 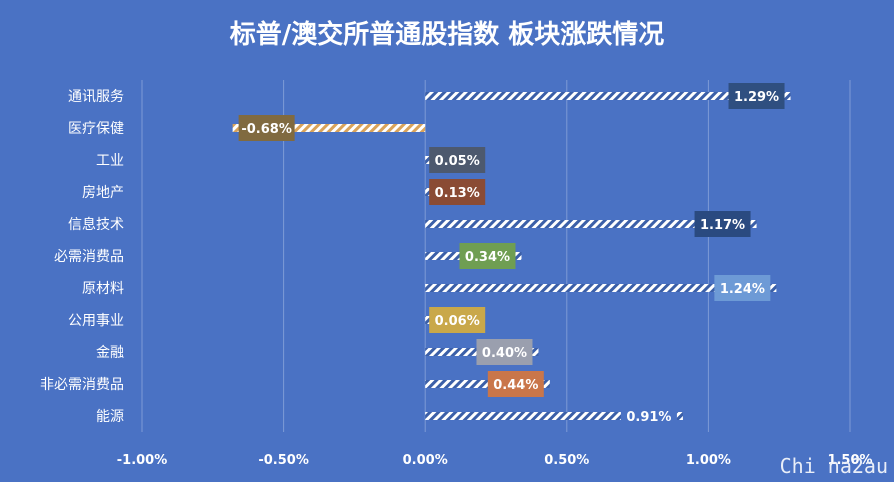 I want to click on category-label: 房地产, so click(x=103, y=193).